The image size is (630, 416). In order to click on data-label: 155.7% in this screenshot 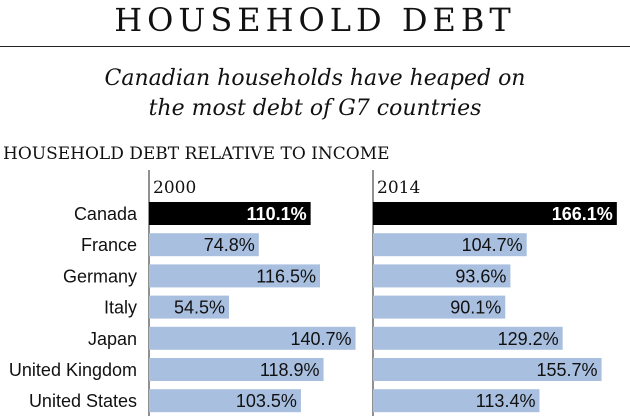, I will do `click(567, 370)`.